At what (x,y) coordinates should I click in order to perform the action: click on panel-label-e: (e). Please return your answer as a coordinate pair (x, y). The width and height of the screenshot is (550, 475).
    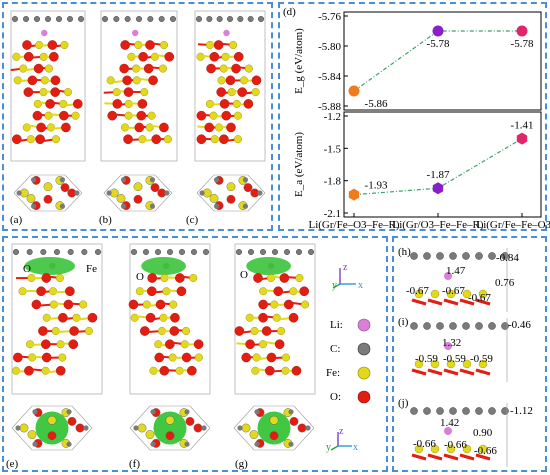
    Looking at the image, I should click on (12, 464).